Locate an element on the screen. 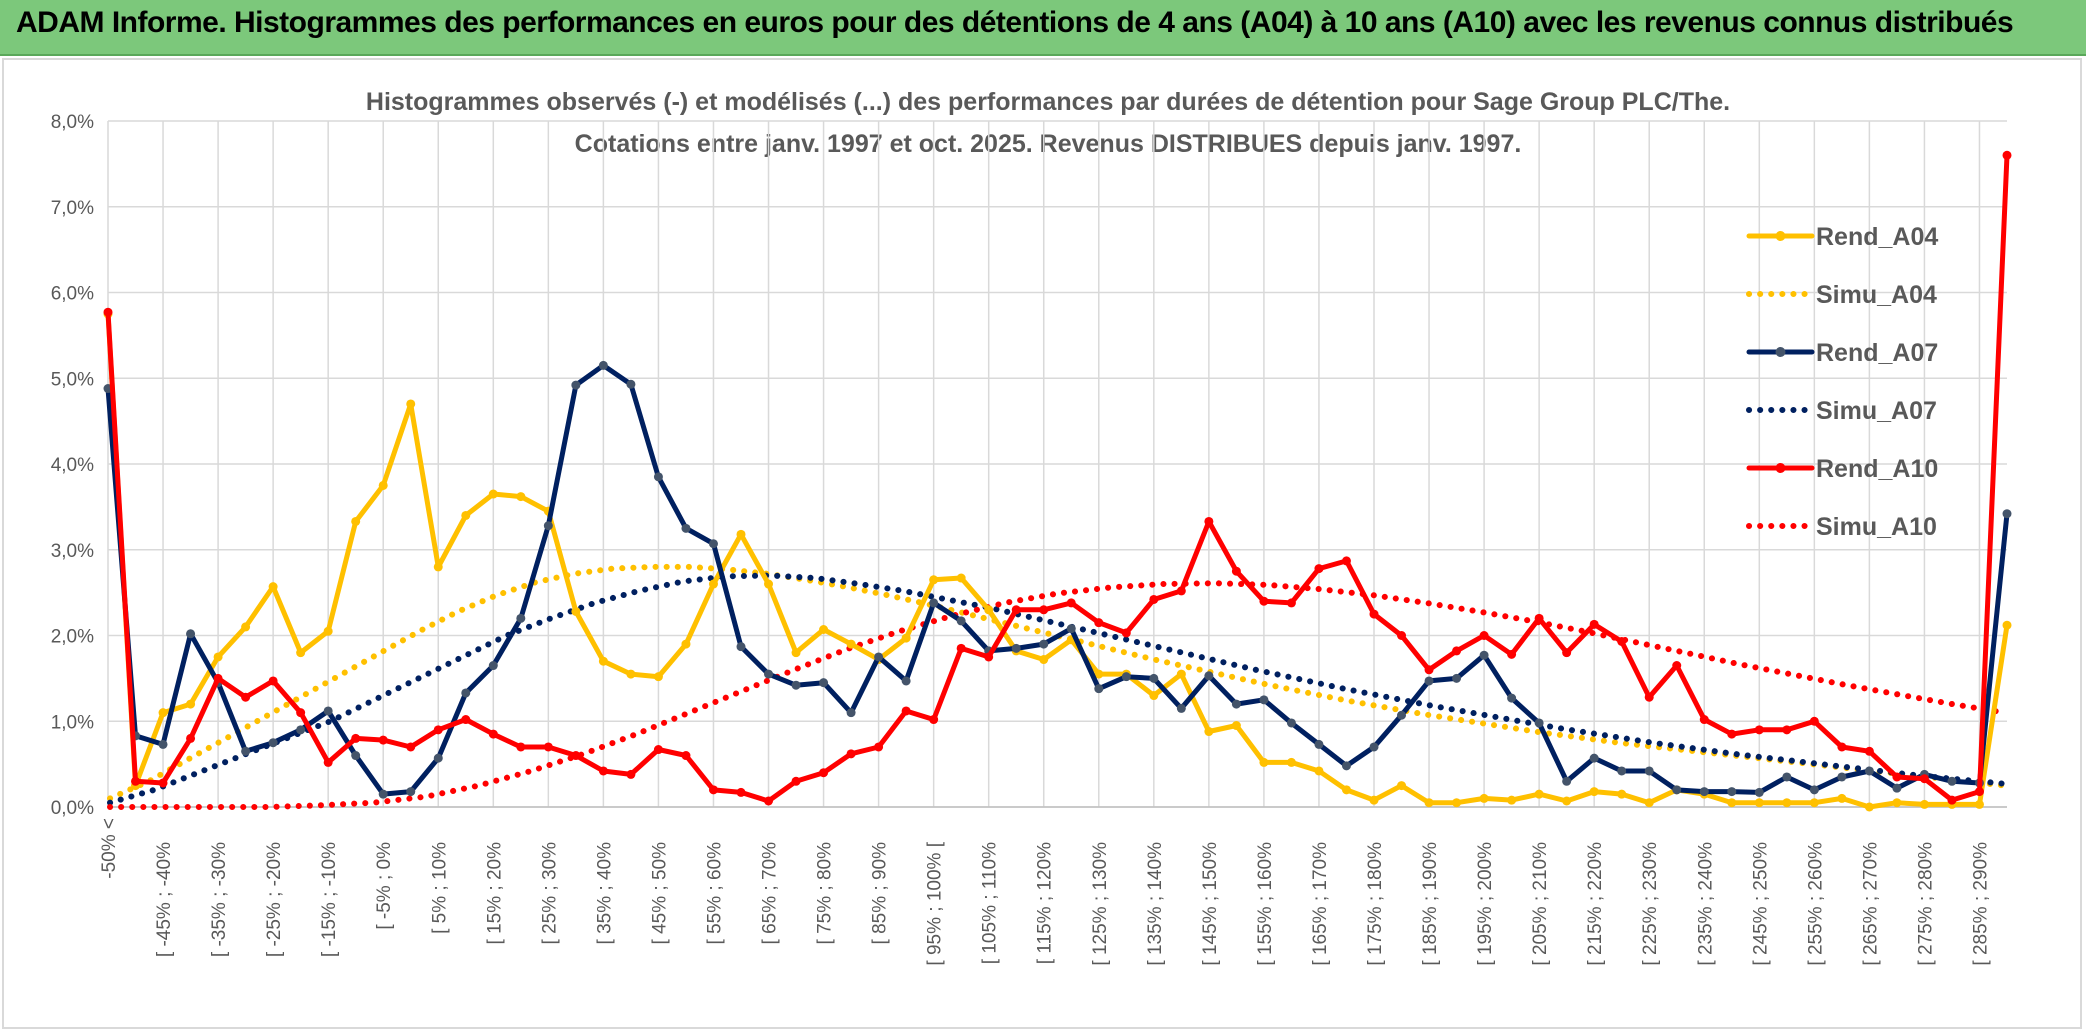 This screenshot has width=2086, height=1033. y-axis: 0,0% 1,0% 2,0% 3,0% 4,0% 5,0% 6,0% 7,0% 8,0% is located at coordinates (72, 465).